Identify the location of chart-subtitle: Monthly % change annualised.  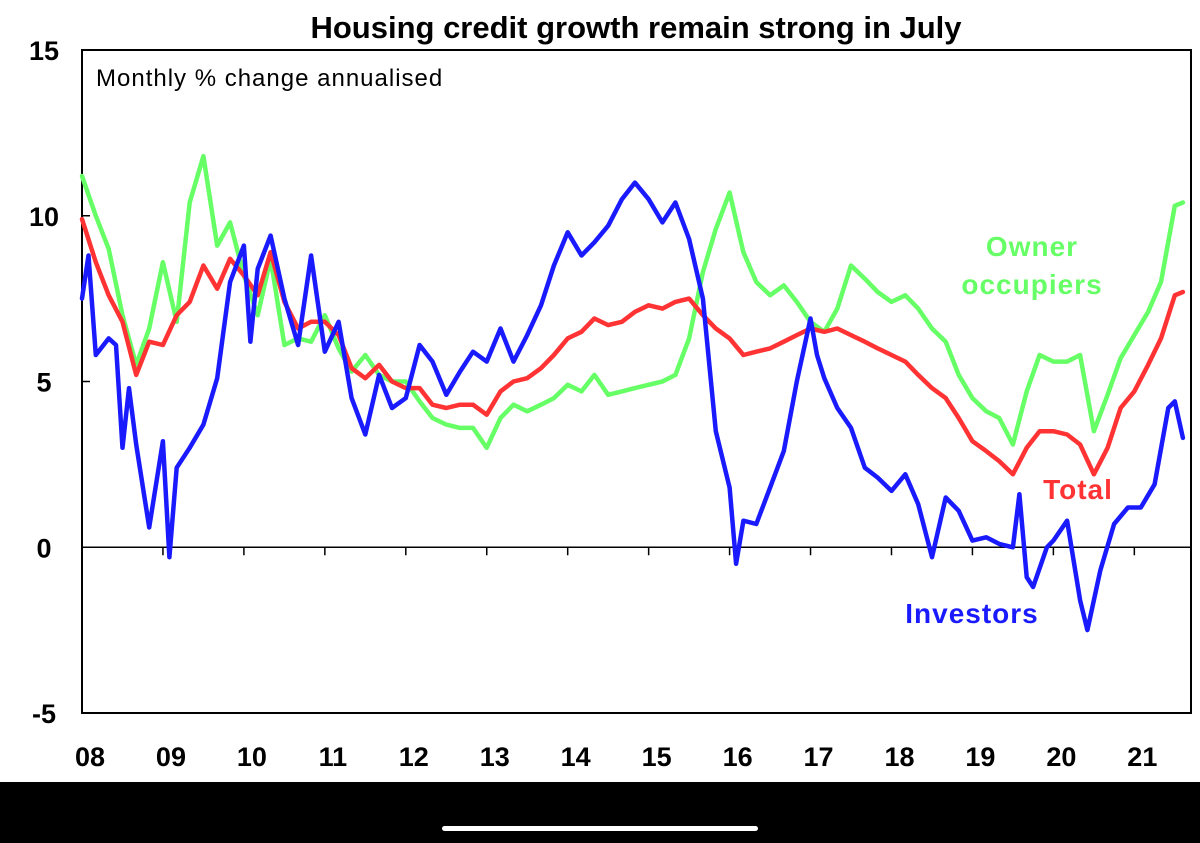
(269, 78).